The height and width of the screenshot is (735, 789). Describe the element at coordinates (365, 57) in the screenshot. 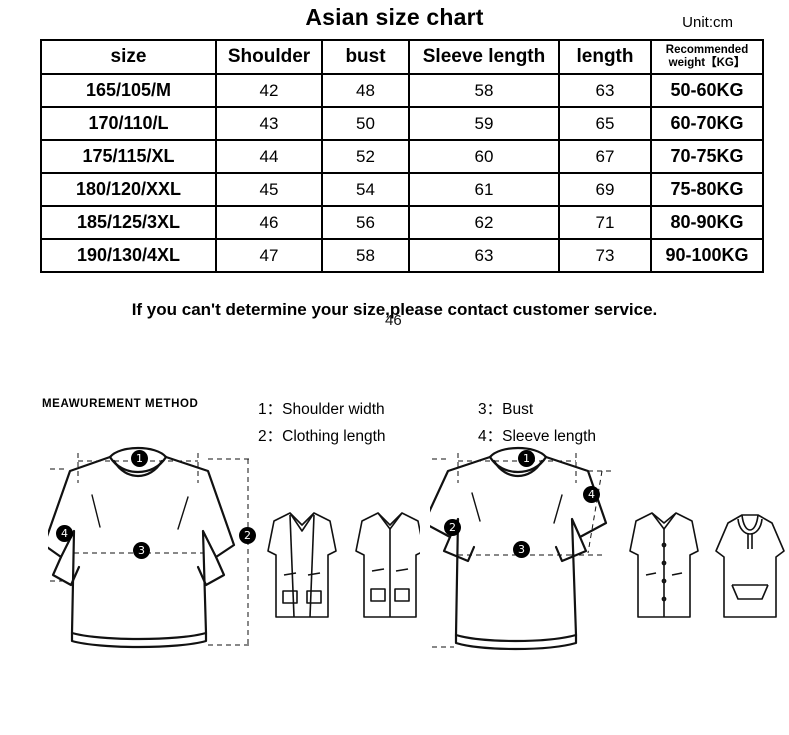

I see `header-bust: bust` at that location.